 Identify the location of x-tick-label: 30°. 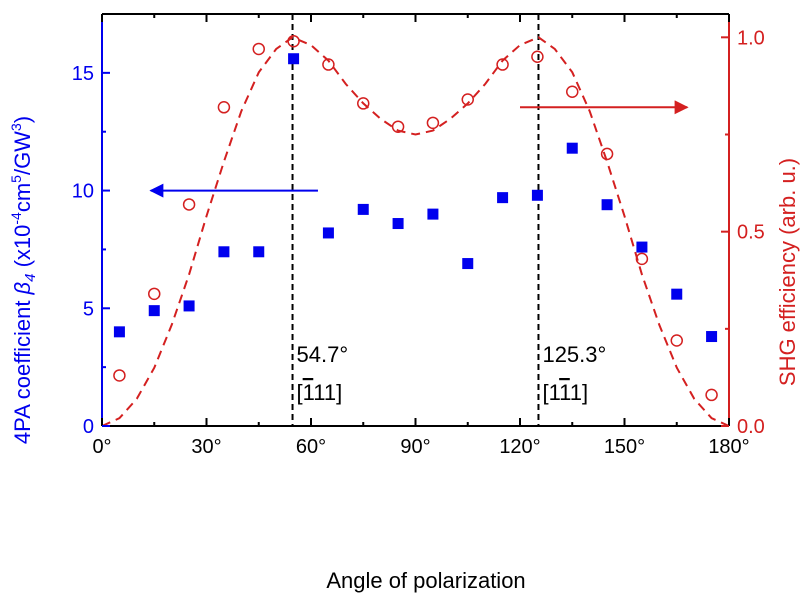
(206, 447).